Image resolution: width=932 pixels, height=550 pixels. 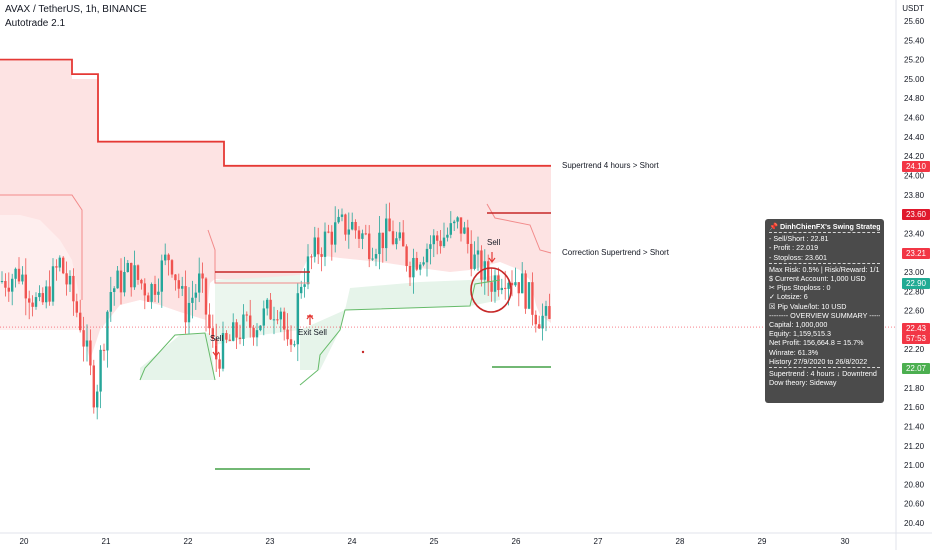 What do you see at coordinates (914, 484) in the screenshot?
I see `y-tick-label: 20.80` at bounding box center [914, 484].